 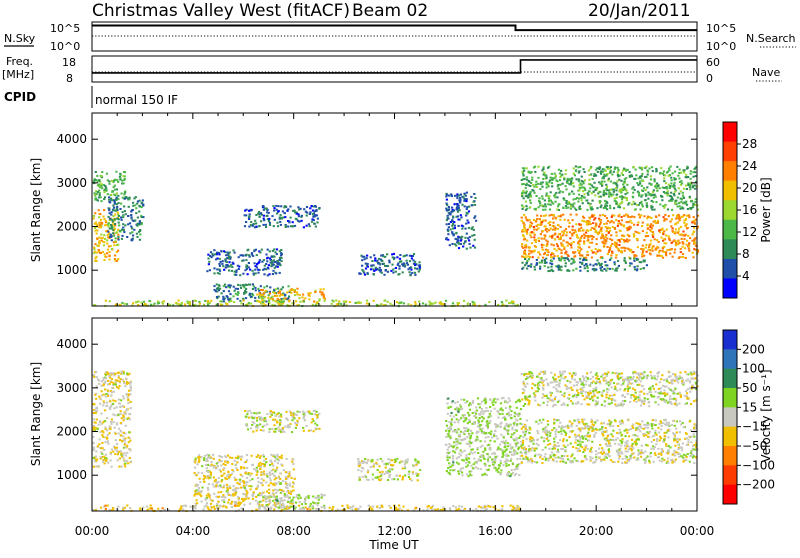 I want to click on beam-label: Beam 02, so click(x=390, y=11).